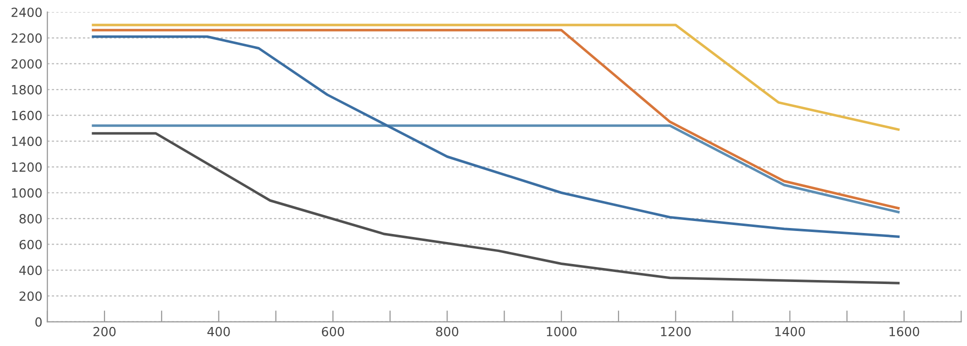 This screenshot has height=346, width=967. Describe the element at coordinates (27, 193) in the screenshot. I see `y-tick-label: 1000` at that location.